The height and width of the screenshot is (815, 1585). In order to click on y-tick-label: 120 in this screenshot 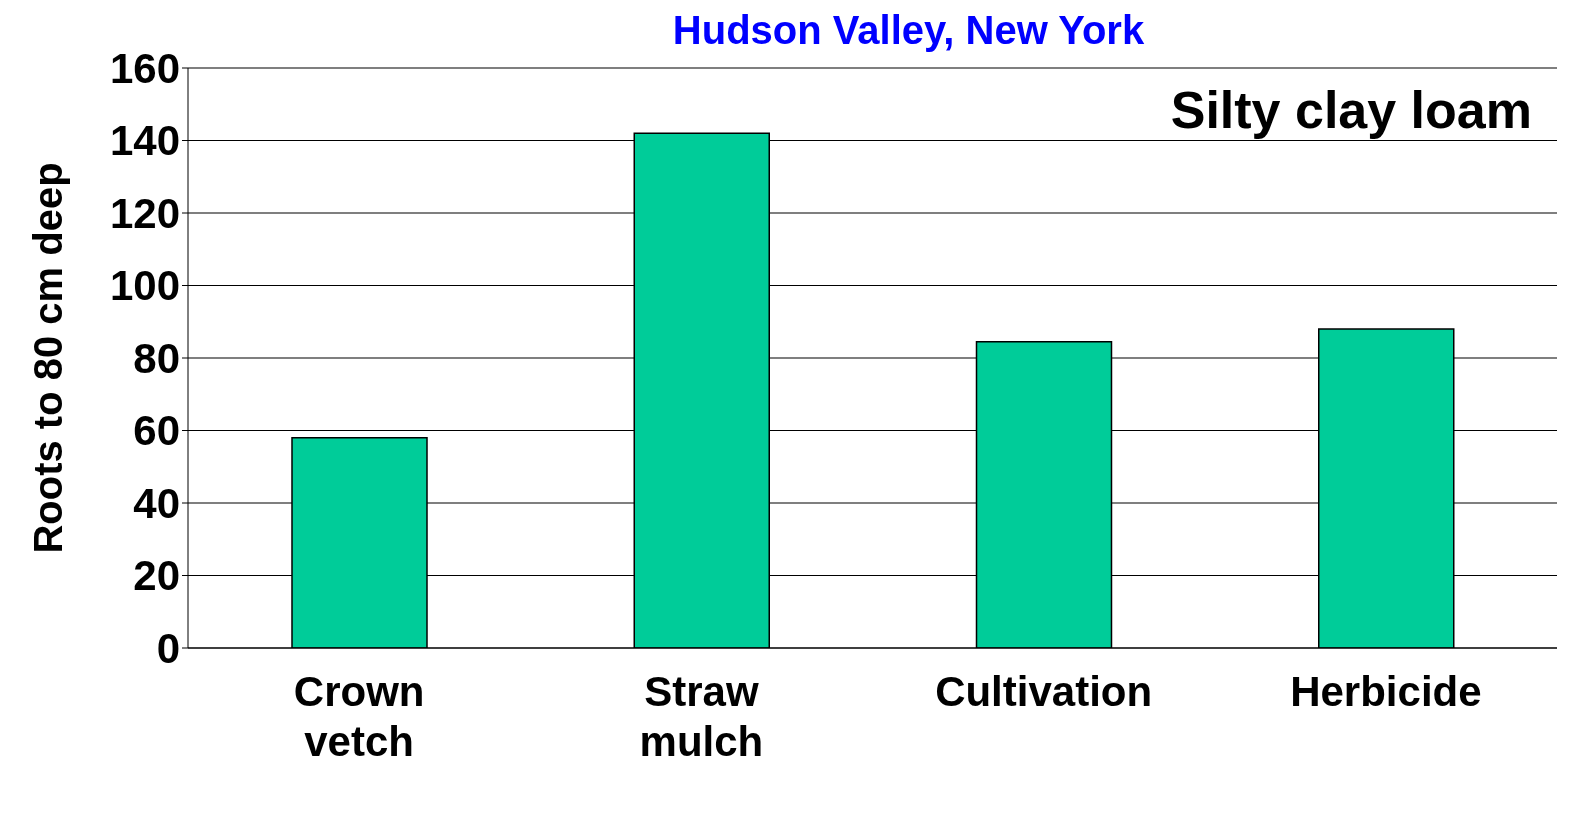, I will do `click(144, 213)`.